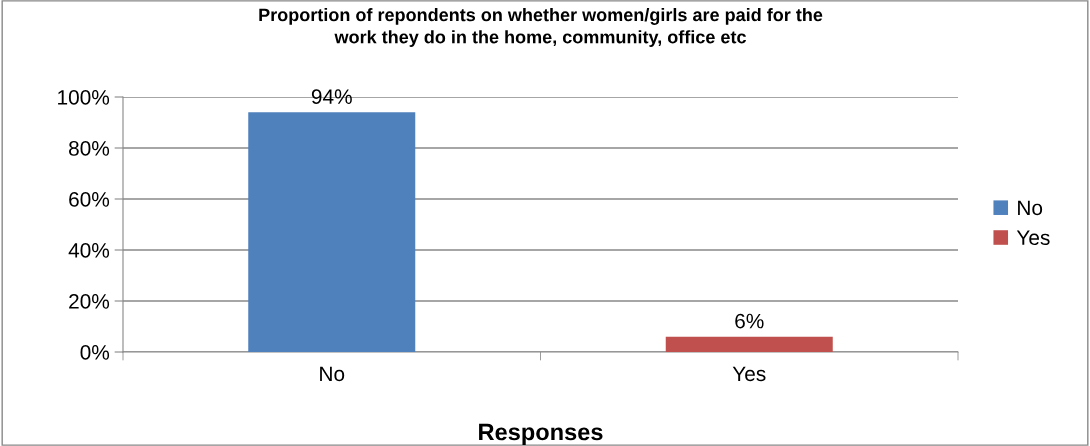  Describe the element at coordinates (89, 301) in the screenshot. I see `y-tick-label: 20%` at that location.